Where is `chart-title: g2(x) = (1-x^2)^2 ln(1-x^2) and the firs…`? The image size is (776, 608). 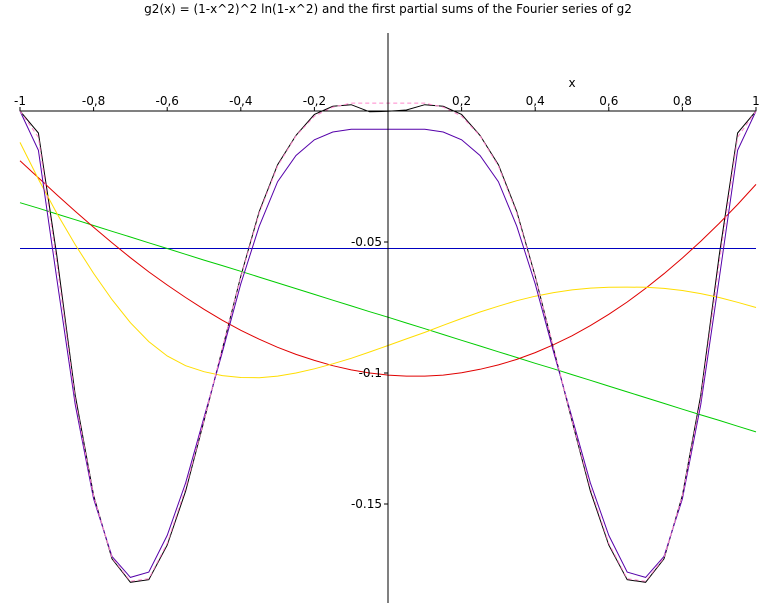 chart-title: g2(x) = (1-x^2)^2 ln(1-x^2) and the firs… is located at coordinates (388, 9).